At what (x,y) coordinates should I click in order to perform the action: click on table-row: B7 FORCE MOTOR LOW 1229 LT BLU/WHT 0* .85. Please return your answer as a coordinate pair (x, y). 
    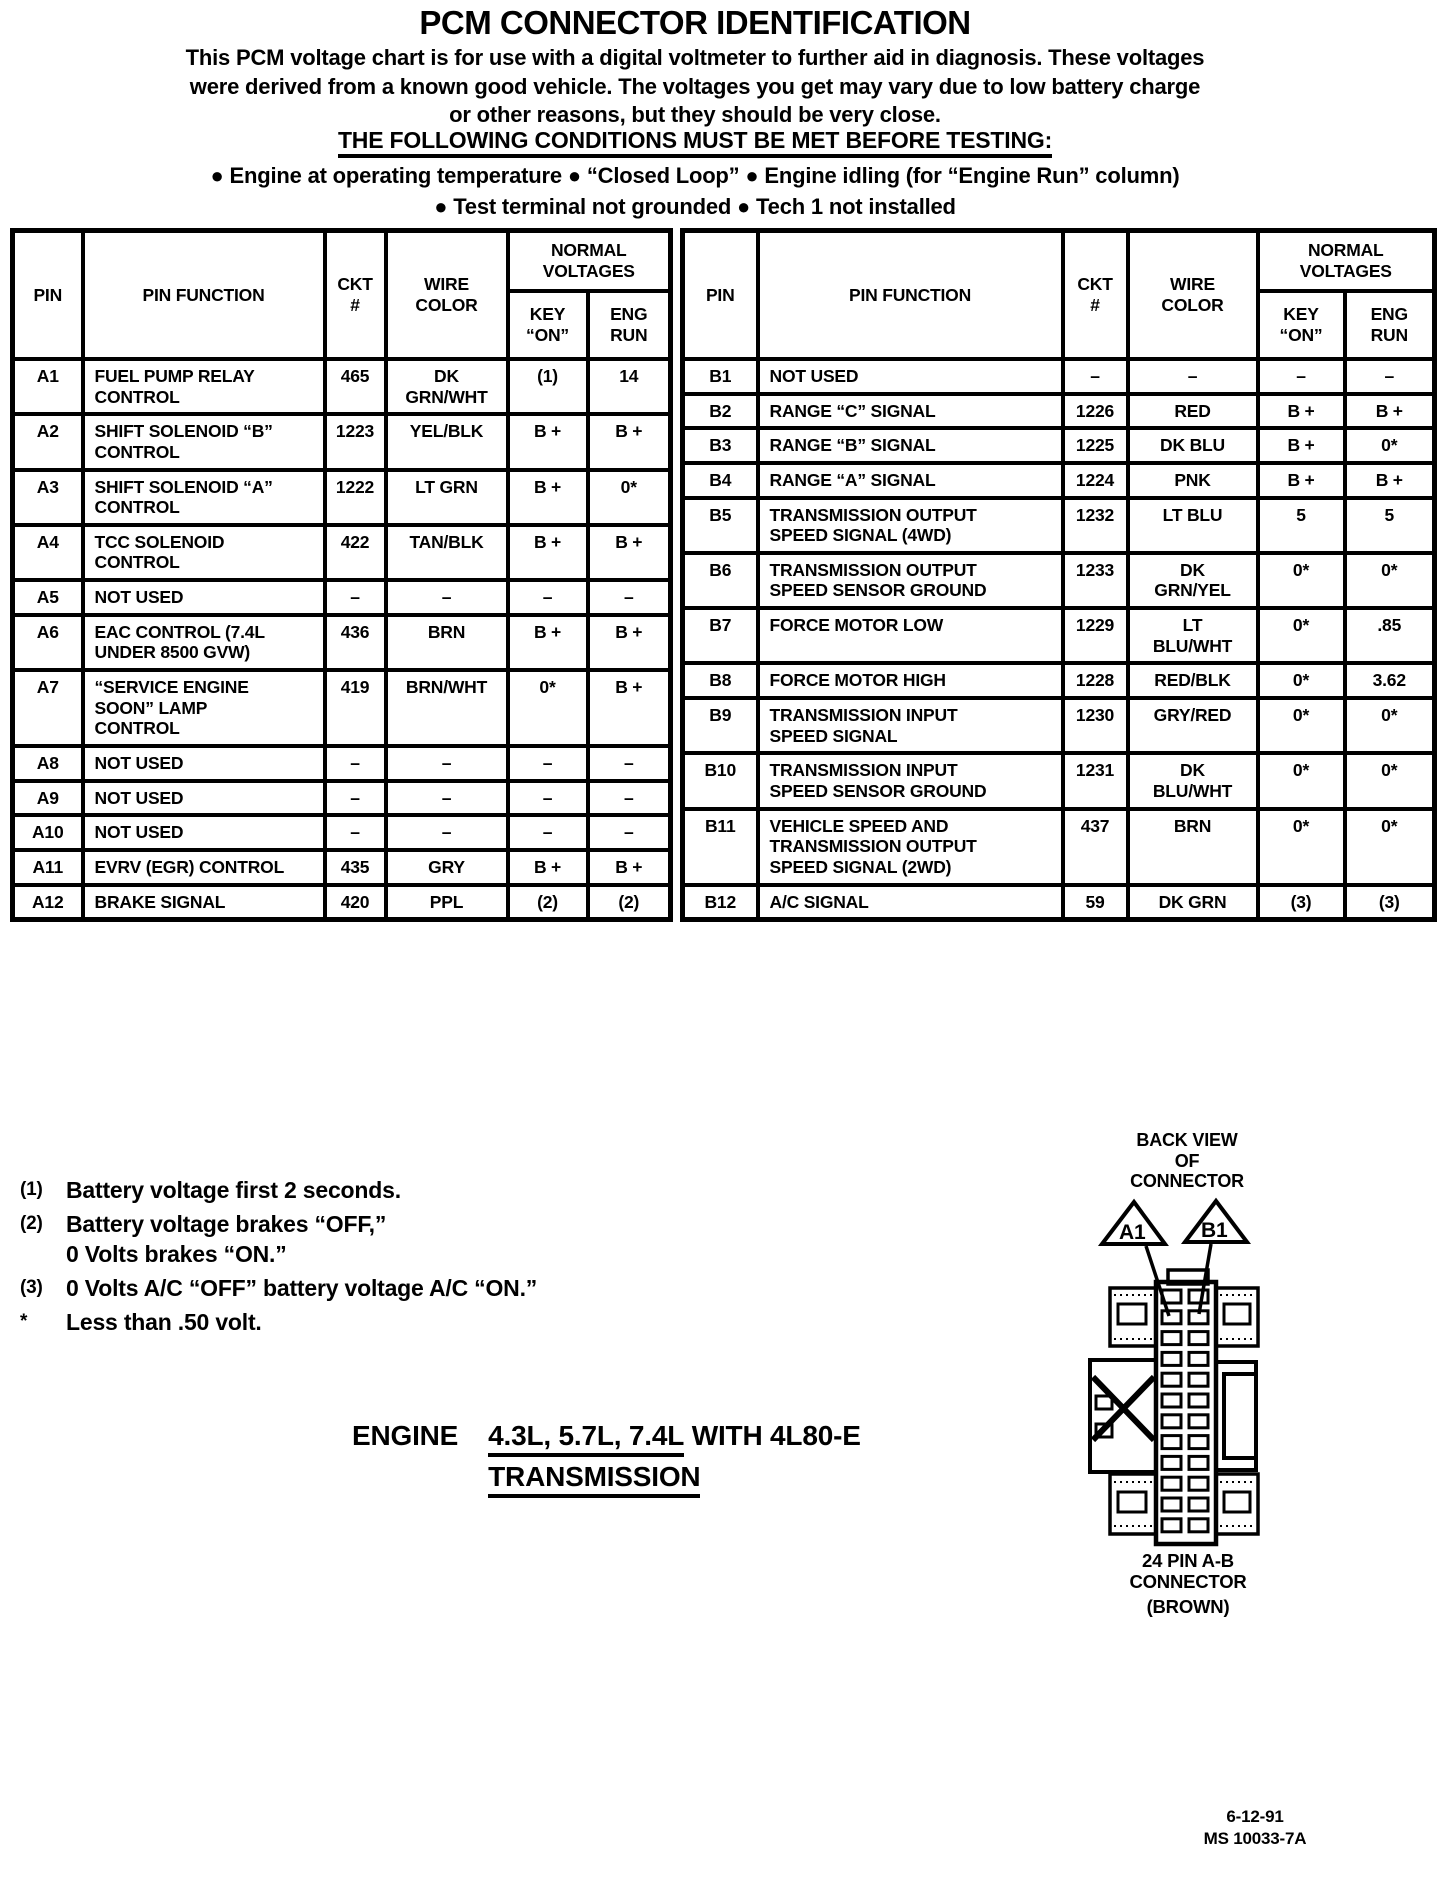
    Looking at the image, I should click on (1058, 636).